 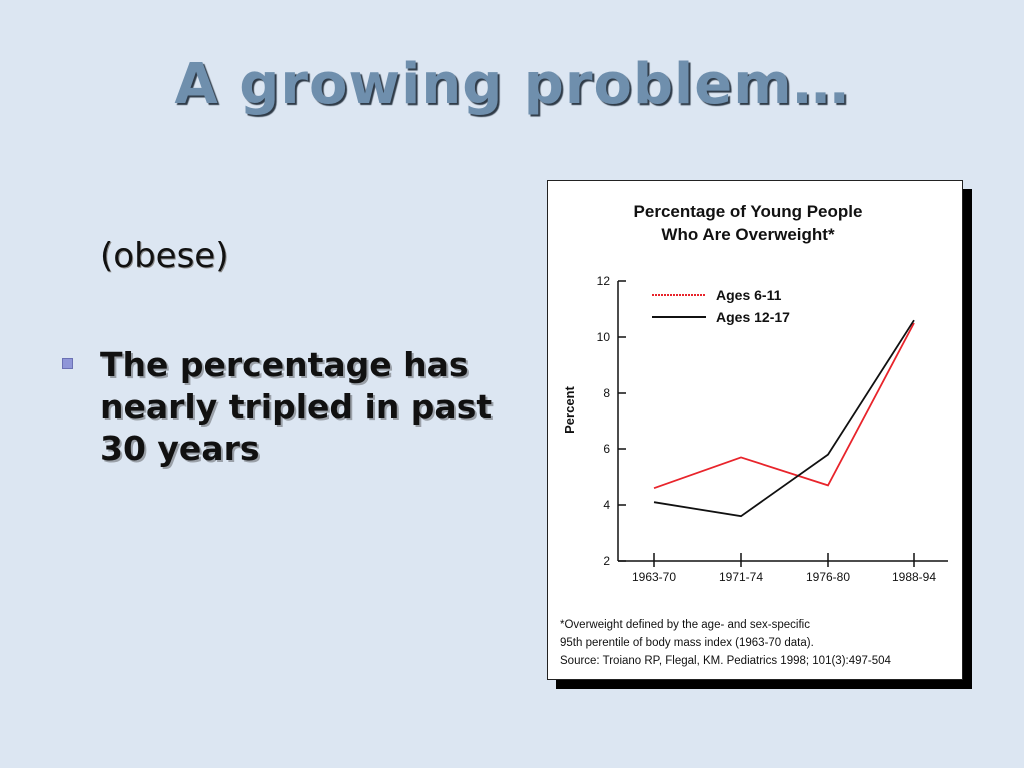 I want to click on y-tick-label: 10, so click(x=604, y=337).